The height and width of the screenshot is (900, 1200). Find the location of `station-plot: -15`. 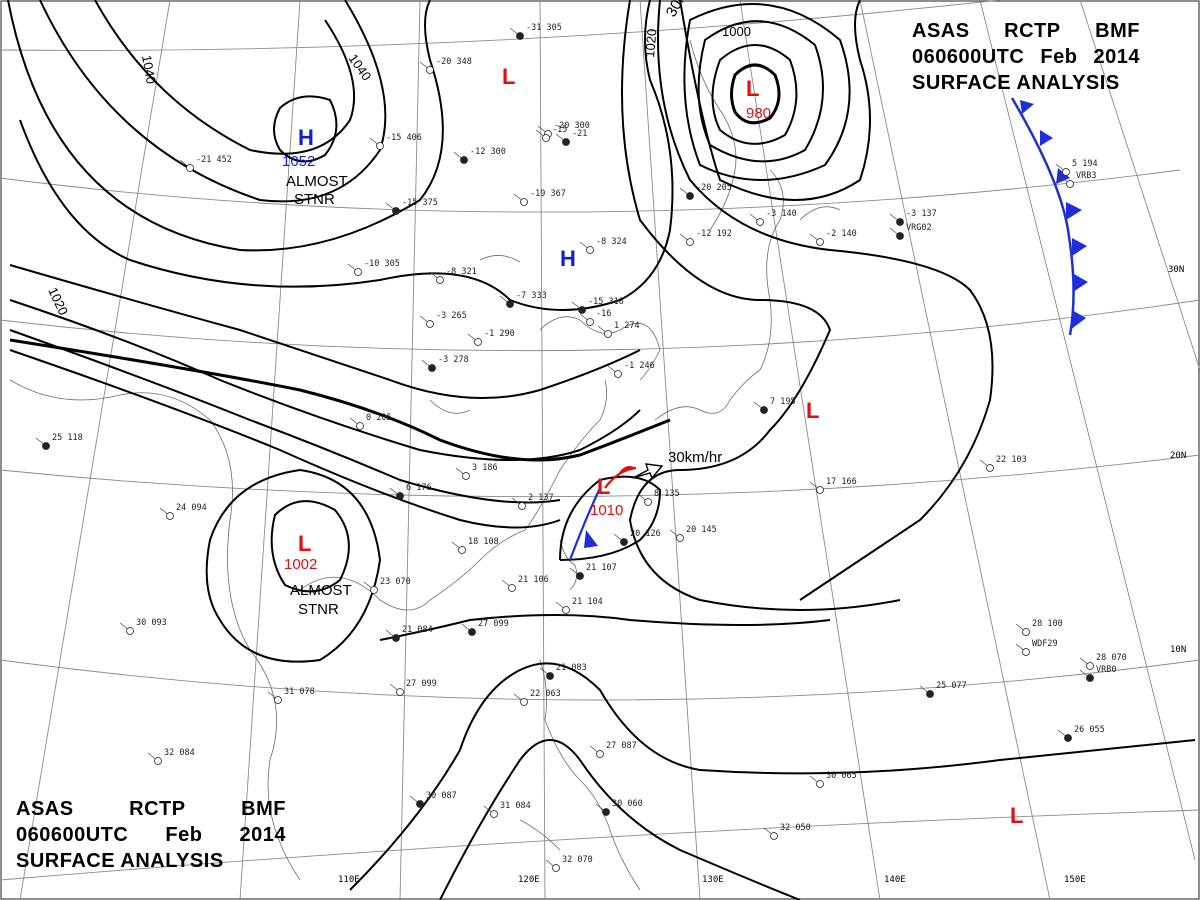

station-plot: -15 is located at coordinates (551, 133).